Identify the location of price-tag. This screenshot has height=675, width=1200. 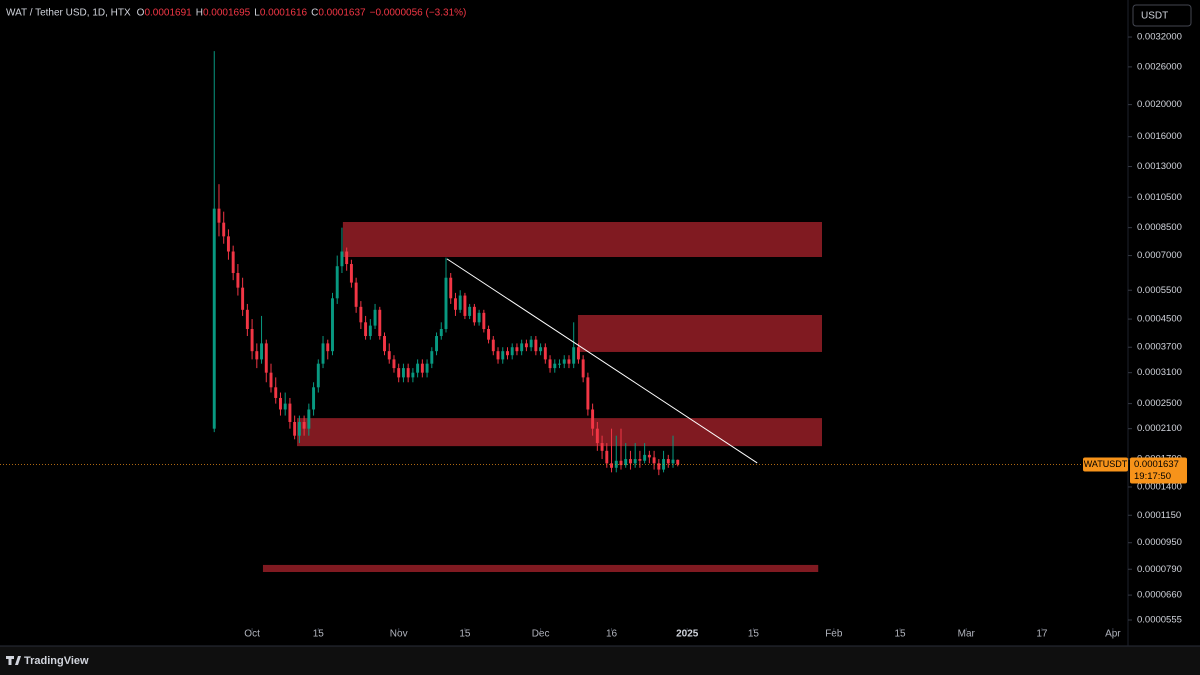
(1158, 470).